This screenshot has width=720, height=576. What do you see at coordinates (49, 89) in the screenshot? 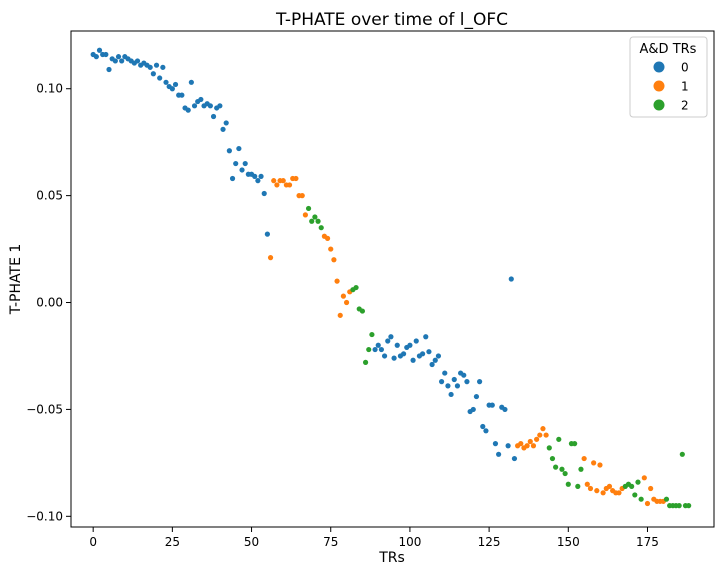
I see `y-tick-label: 0.10` at bounding box center [49, 89].